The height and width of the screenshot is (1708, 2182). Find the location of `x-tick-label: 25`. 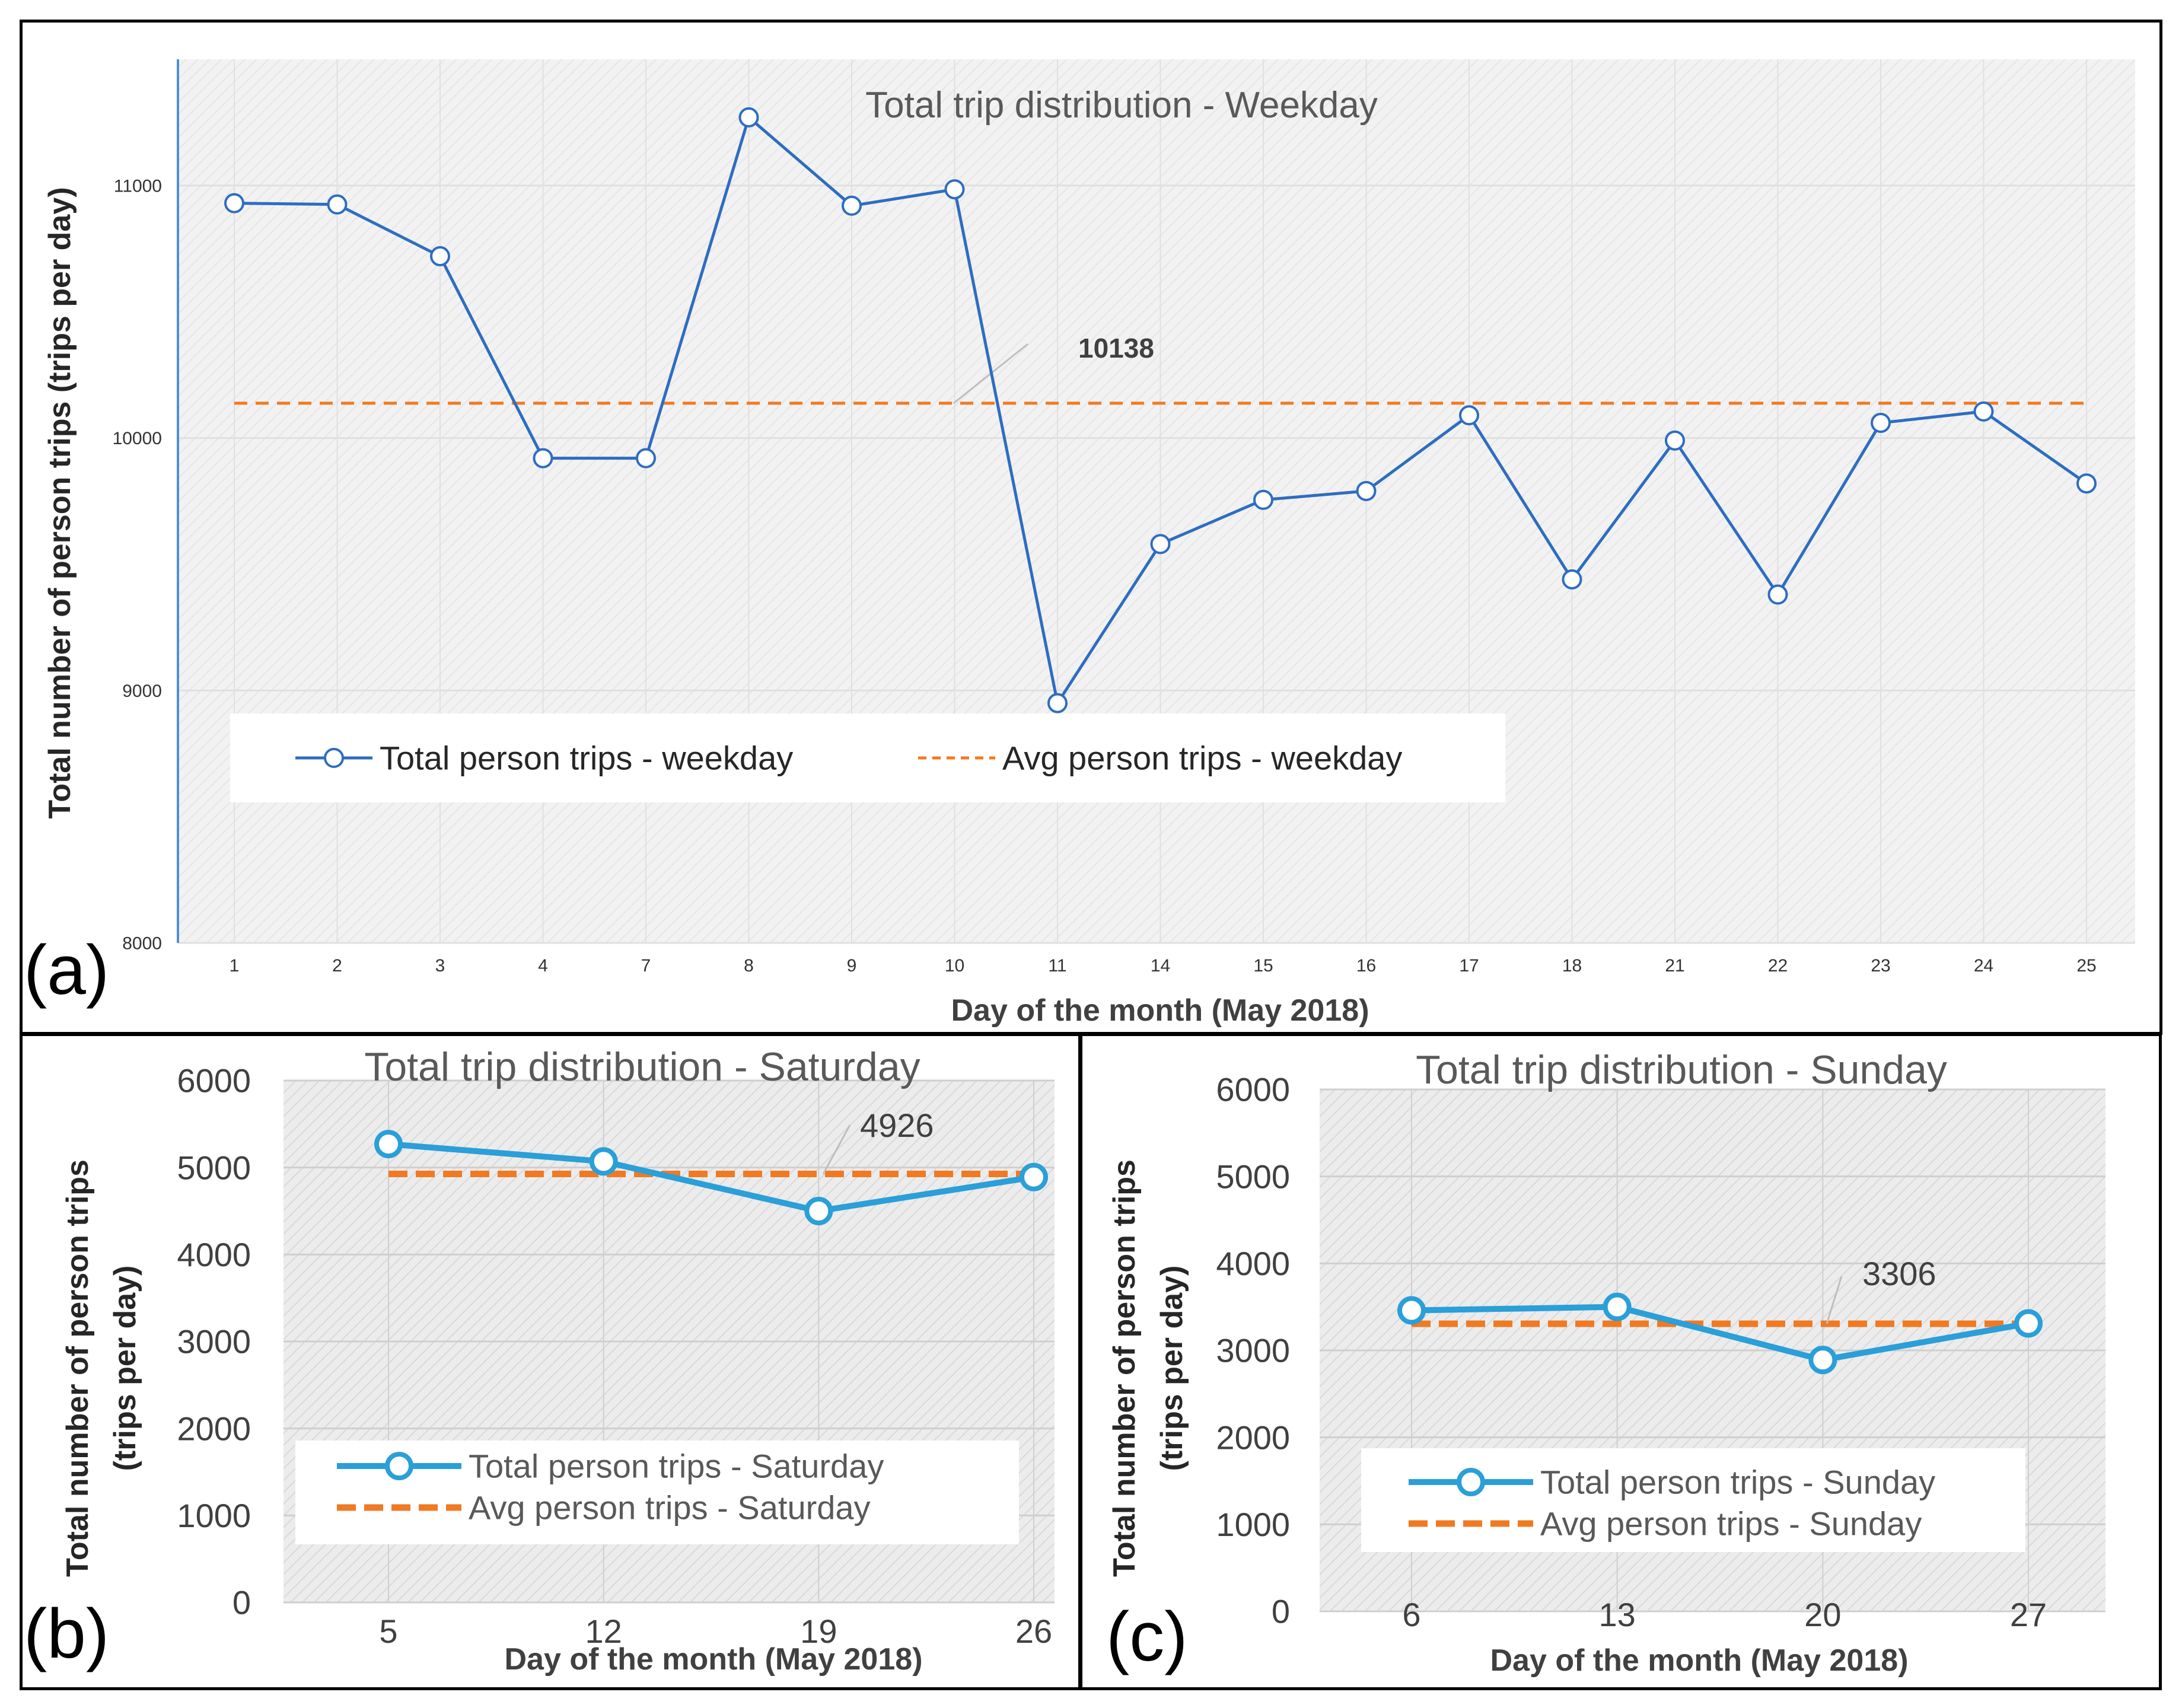

x-tick-label: 25 is located at coordinates (2086, 966).